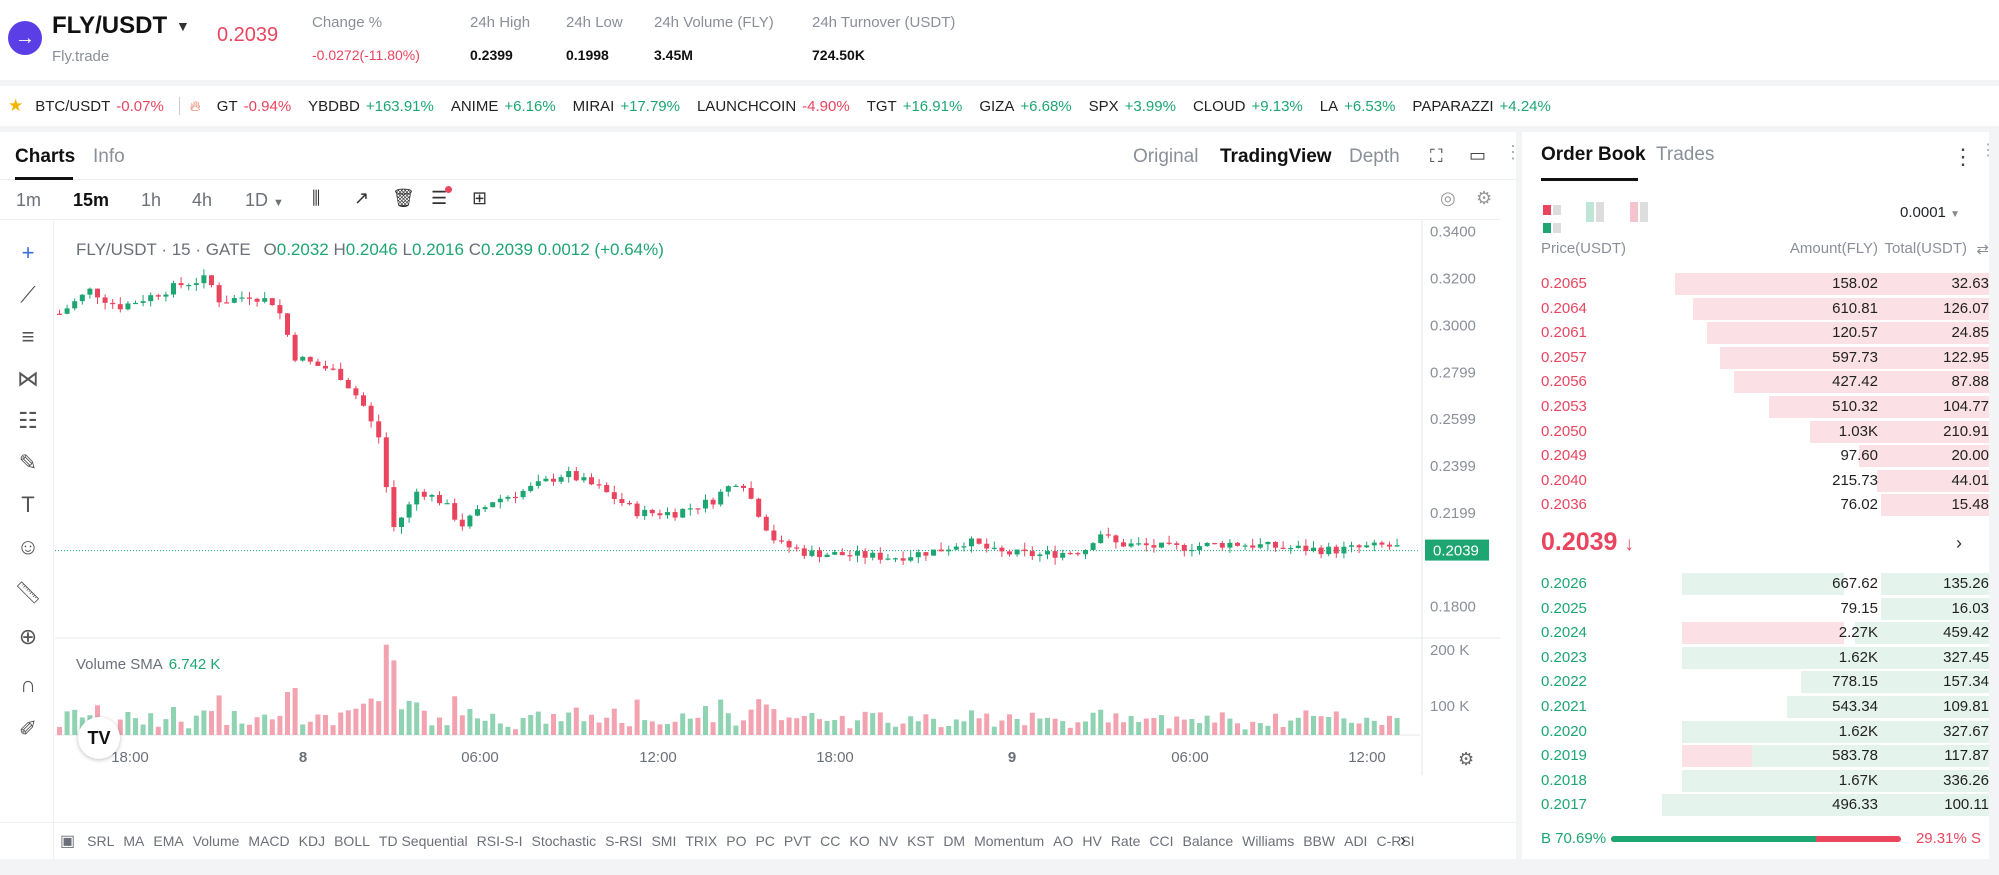 This screenshot has width=1999, height=875. What do you see at coordinates (216, 840) in the screenshot?
I see `indicator-item: Volume` at bounding box center [216, 840].